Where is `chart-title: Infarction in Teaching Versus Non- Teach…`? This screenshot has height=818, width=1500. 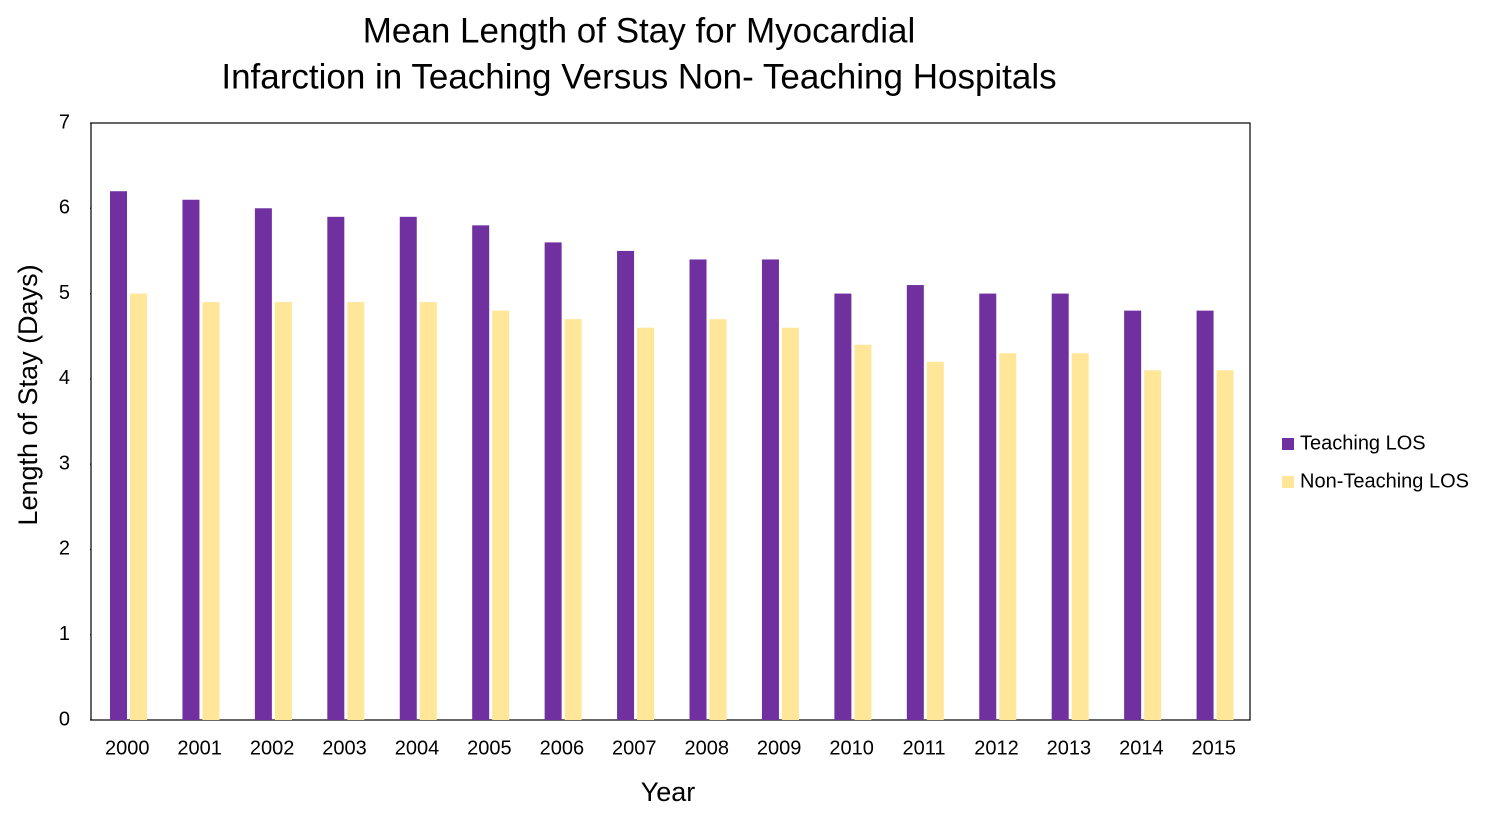
chart-title: Infarction in Teaching Versus Non- Teach… is located at coordinates (638, 76).